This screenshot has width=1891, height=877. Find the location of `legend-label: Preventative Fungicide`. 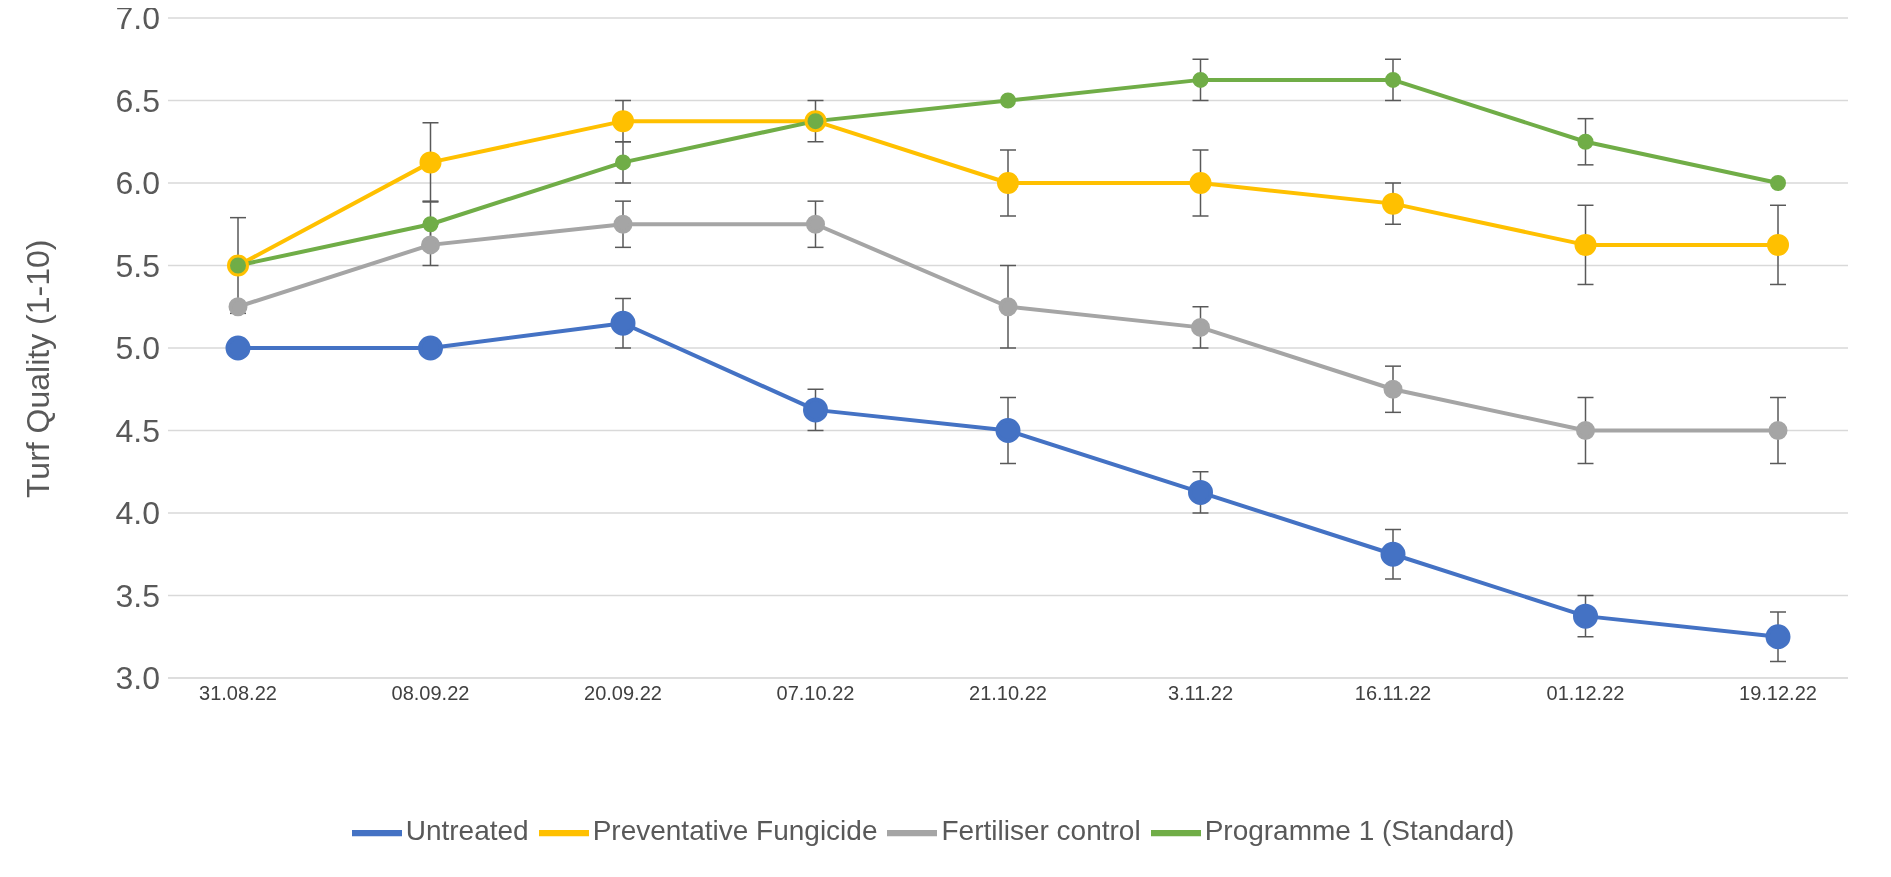

legend-label: Preventative Fungicide is located at coordinates (735, 831).